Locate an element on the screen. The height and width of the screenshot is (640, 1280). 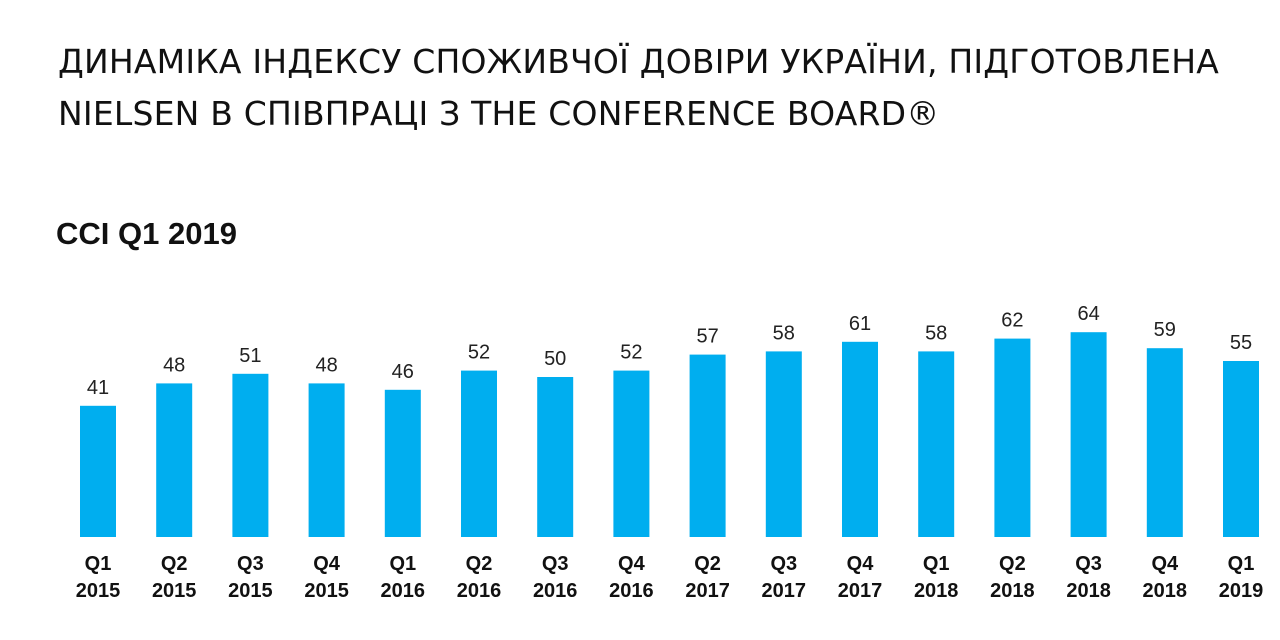
bar-value-label-4: 48 is located at coordinates (326, 365).